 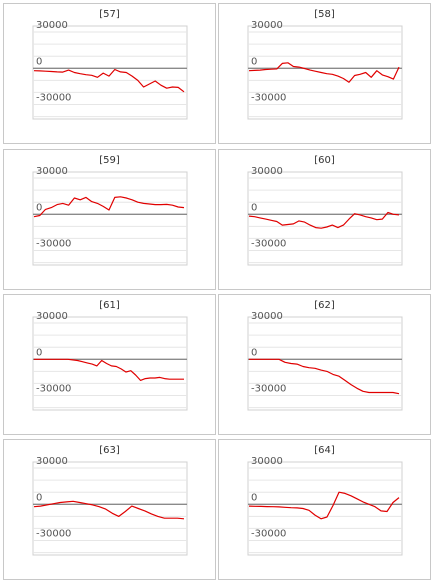 I want to click on chart-panel: [62] 30000 0 -30000, so click(x=324, y=364).